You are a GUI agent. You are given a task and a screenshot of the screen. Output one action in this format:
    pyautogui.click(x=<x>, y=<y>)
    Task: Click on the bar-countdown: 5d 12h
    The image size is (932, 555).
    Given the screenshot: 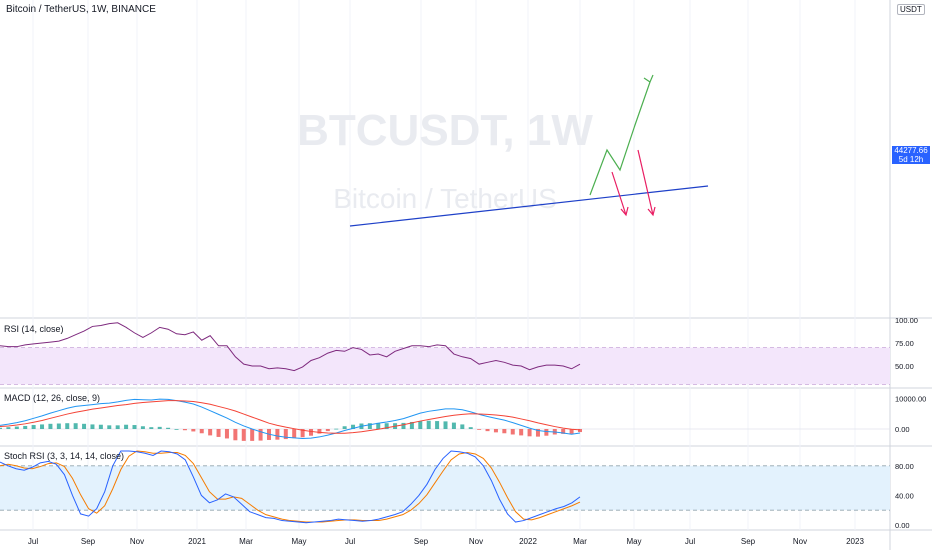 What is the action you would take?
    pyautogui.click(x=911, y=159)
    